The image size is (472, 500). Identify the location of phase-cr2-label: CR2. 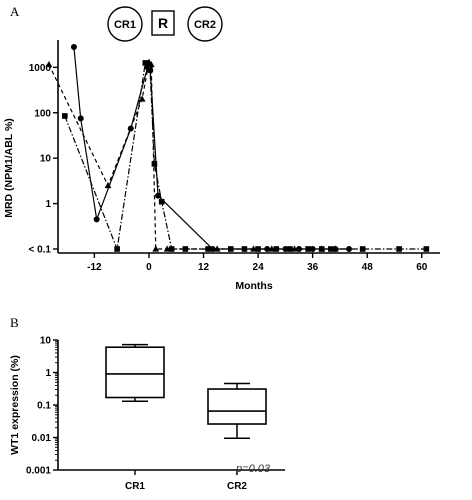
(205, 25).